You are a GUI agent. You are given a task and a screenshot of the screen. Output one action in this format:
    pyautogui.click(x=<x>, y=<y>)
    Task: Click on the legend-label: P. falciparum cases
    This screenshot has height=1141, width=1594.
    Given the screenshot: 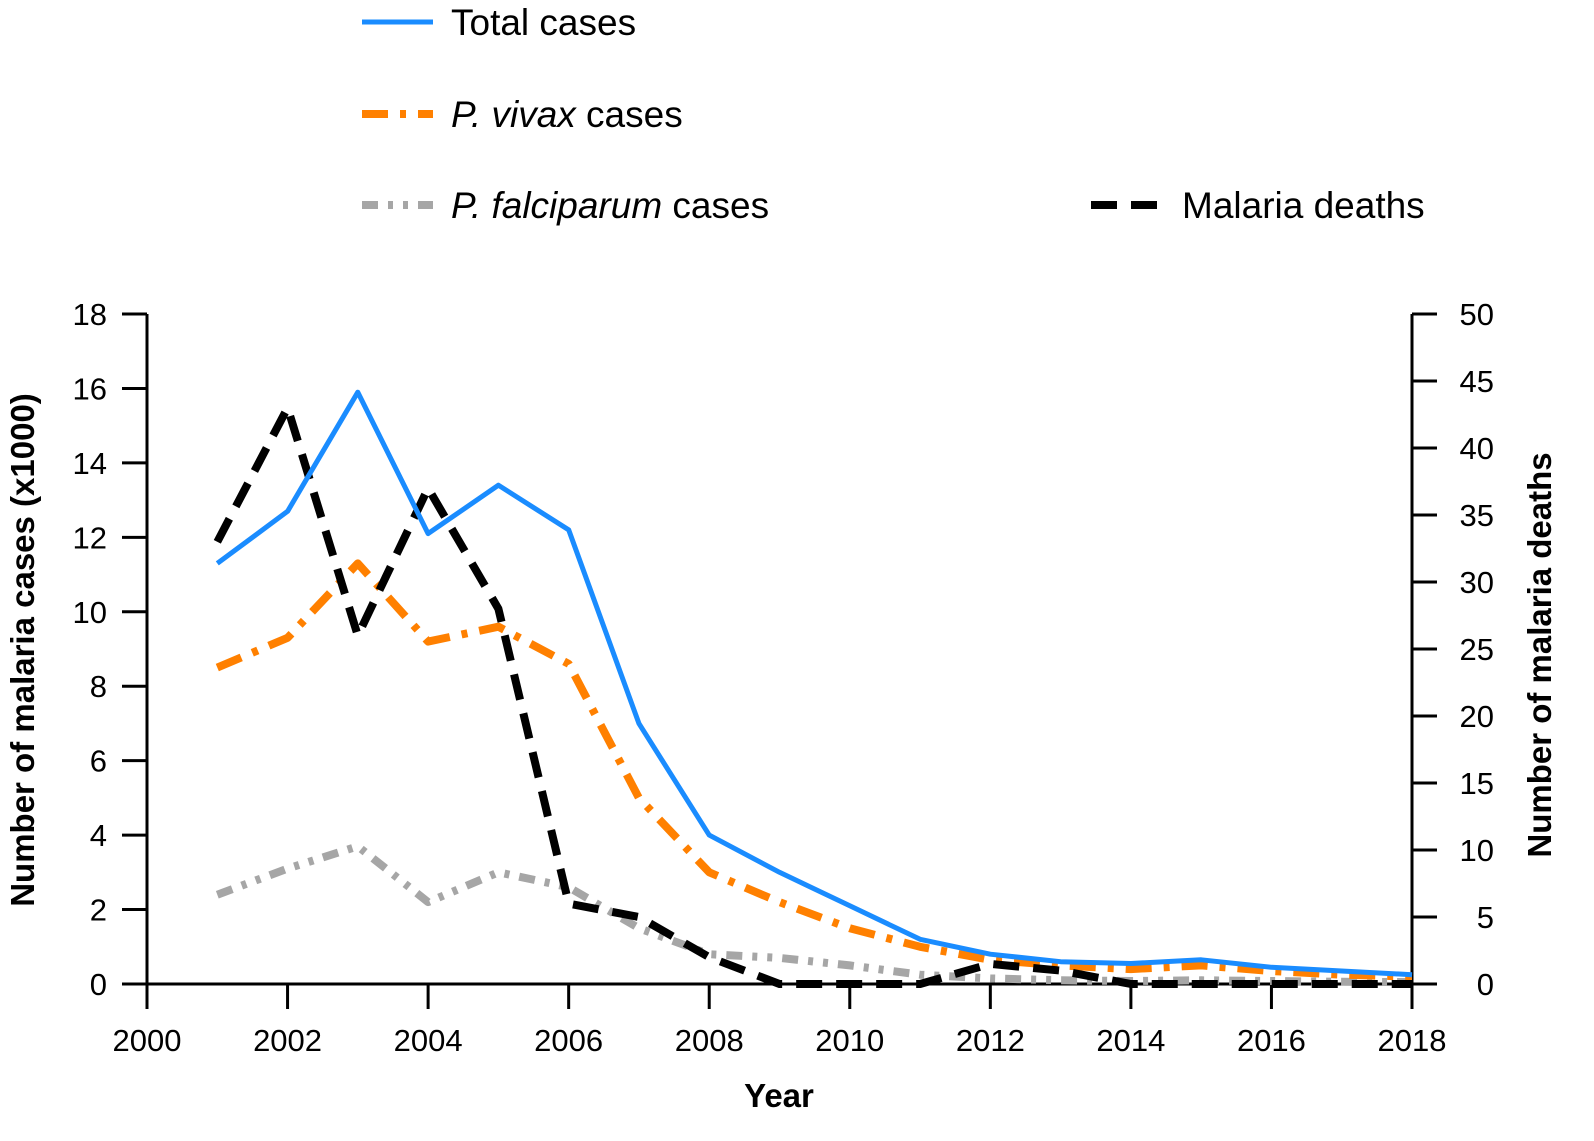 What is the action you would take?
    pyautogui.click(x=610, y=205)
    